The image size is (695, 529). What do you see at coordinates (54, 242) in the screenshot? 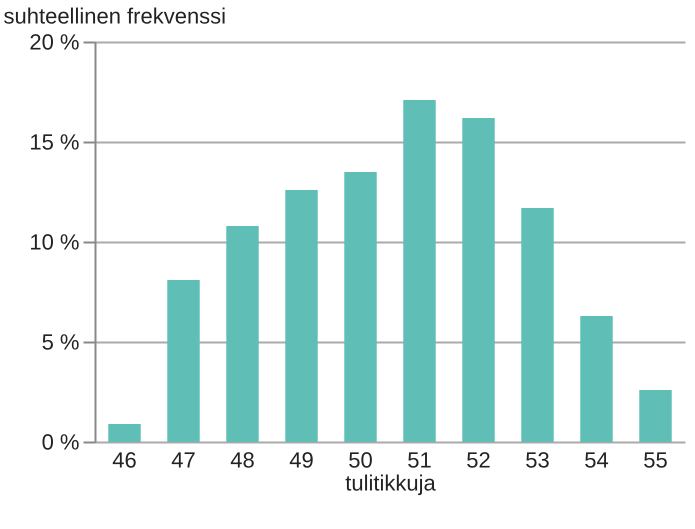
I see `y-tick-label: 10 %` at bounding box center [54, 242].